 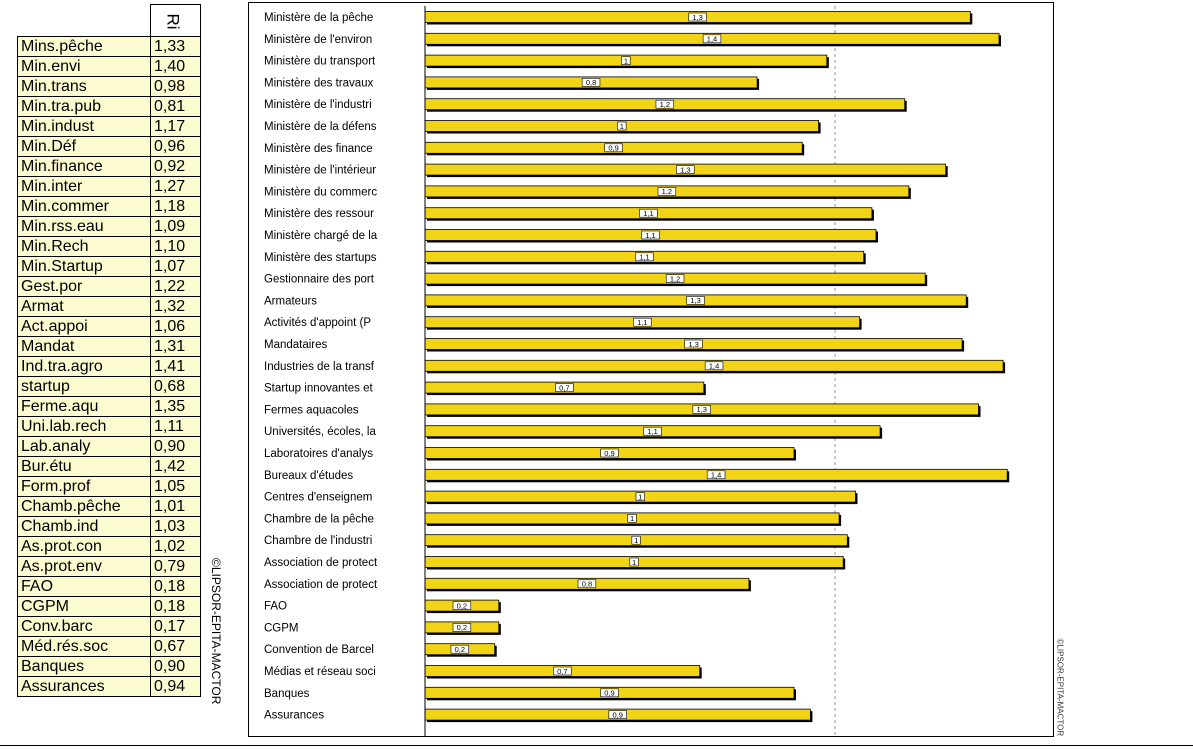 I want to click on category-label: Gestionnaire des port, so click(x=319, y=280).